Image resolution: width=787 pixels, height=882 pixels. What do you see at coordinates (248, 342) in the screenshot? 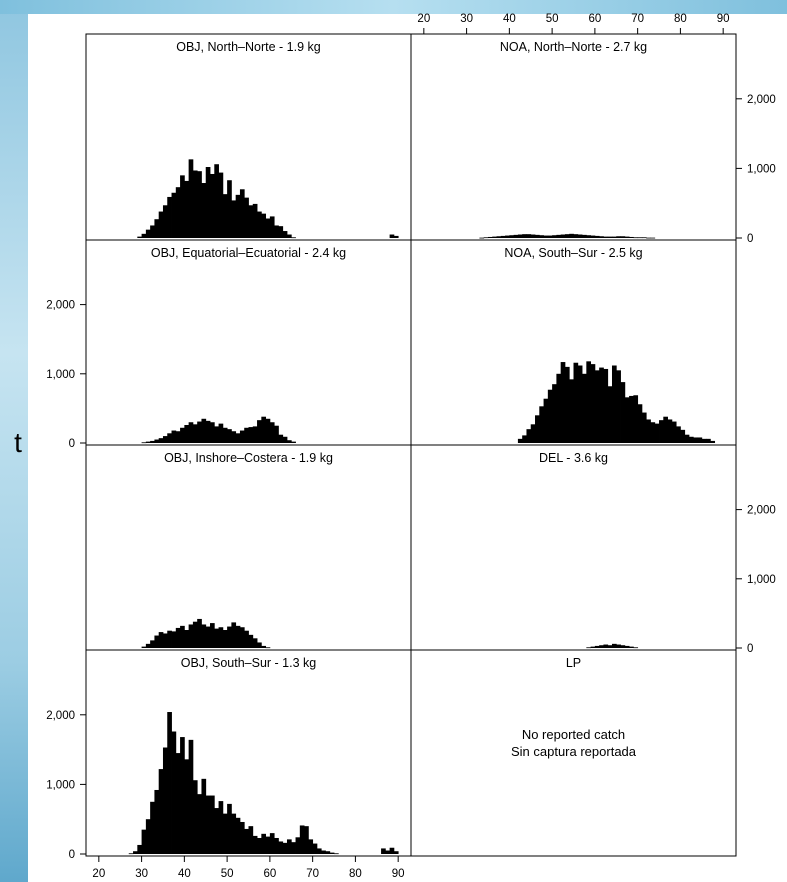
I see `panel-frame-obj-equatorial` at bounding box center [248, 342].